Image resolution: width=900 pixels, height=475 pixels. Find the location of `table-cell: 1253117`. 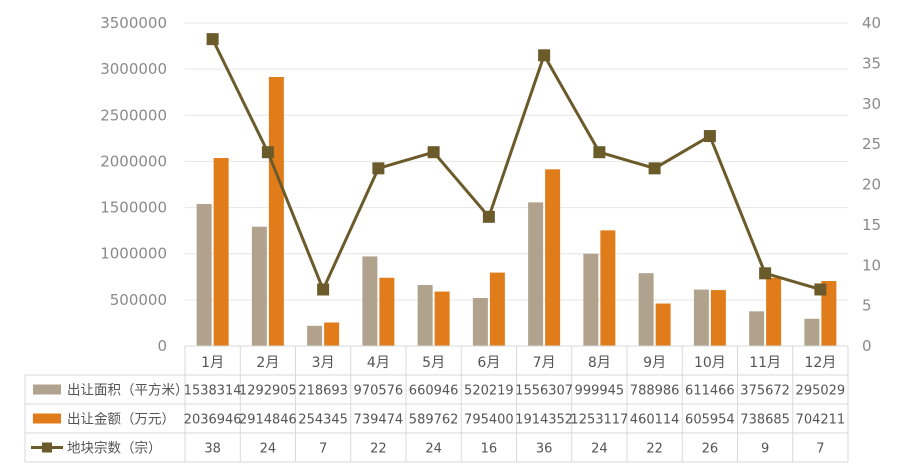

table-cell: 1253117 is located at coordinates (599, 420).